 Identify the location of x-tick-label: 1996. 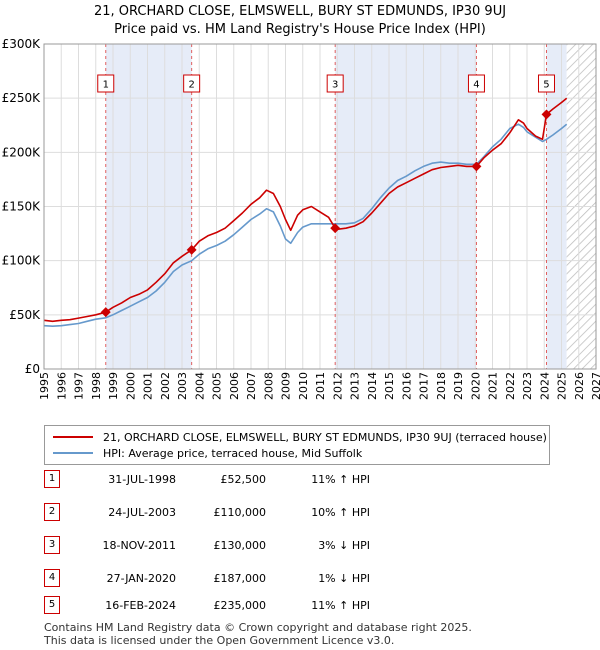
(61, 386).